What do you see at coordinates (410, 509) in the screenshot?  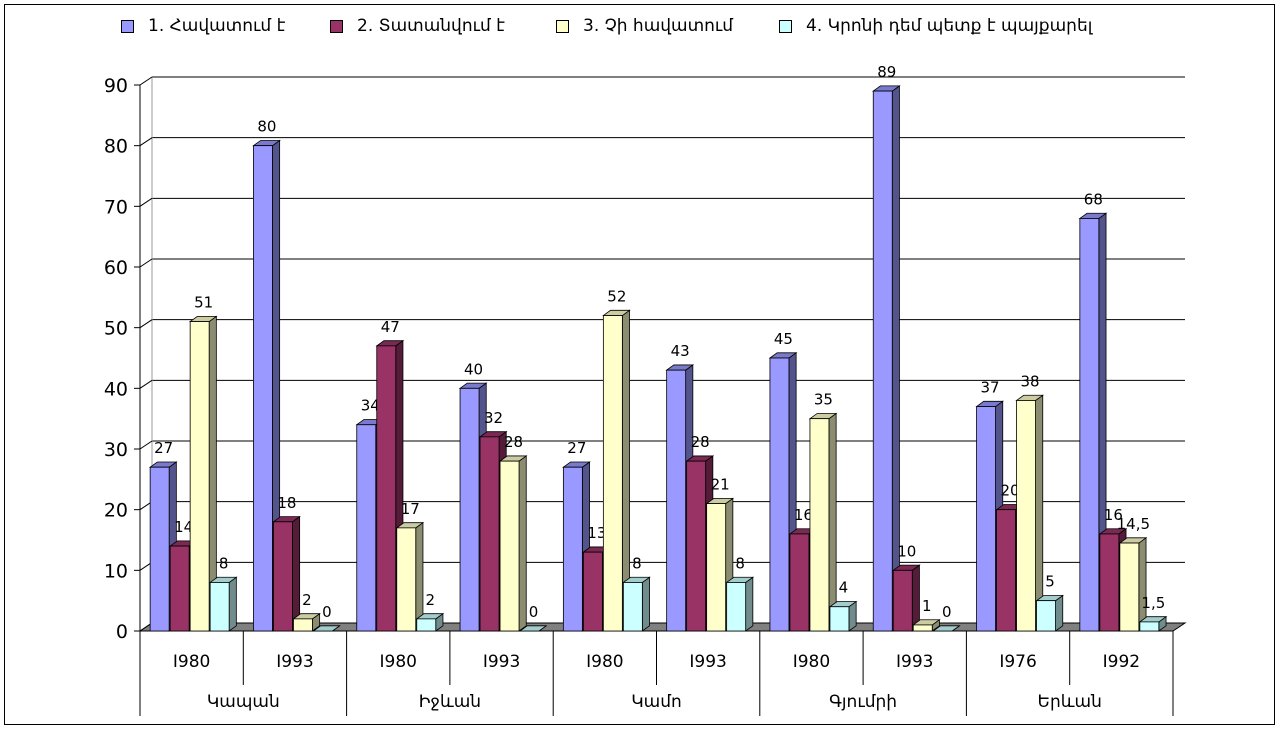 I see `data-label: 17` at bounding box center [410, 509].